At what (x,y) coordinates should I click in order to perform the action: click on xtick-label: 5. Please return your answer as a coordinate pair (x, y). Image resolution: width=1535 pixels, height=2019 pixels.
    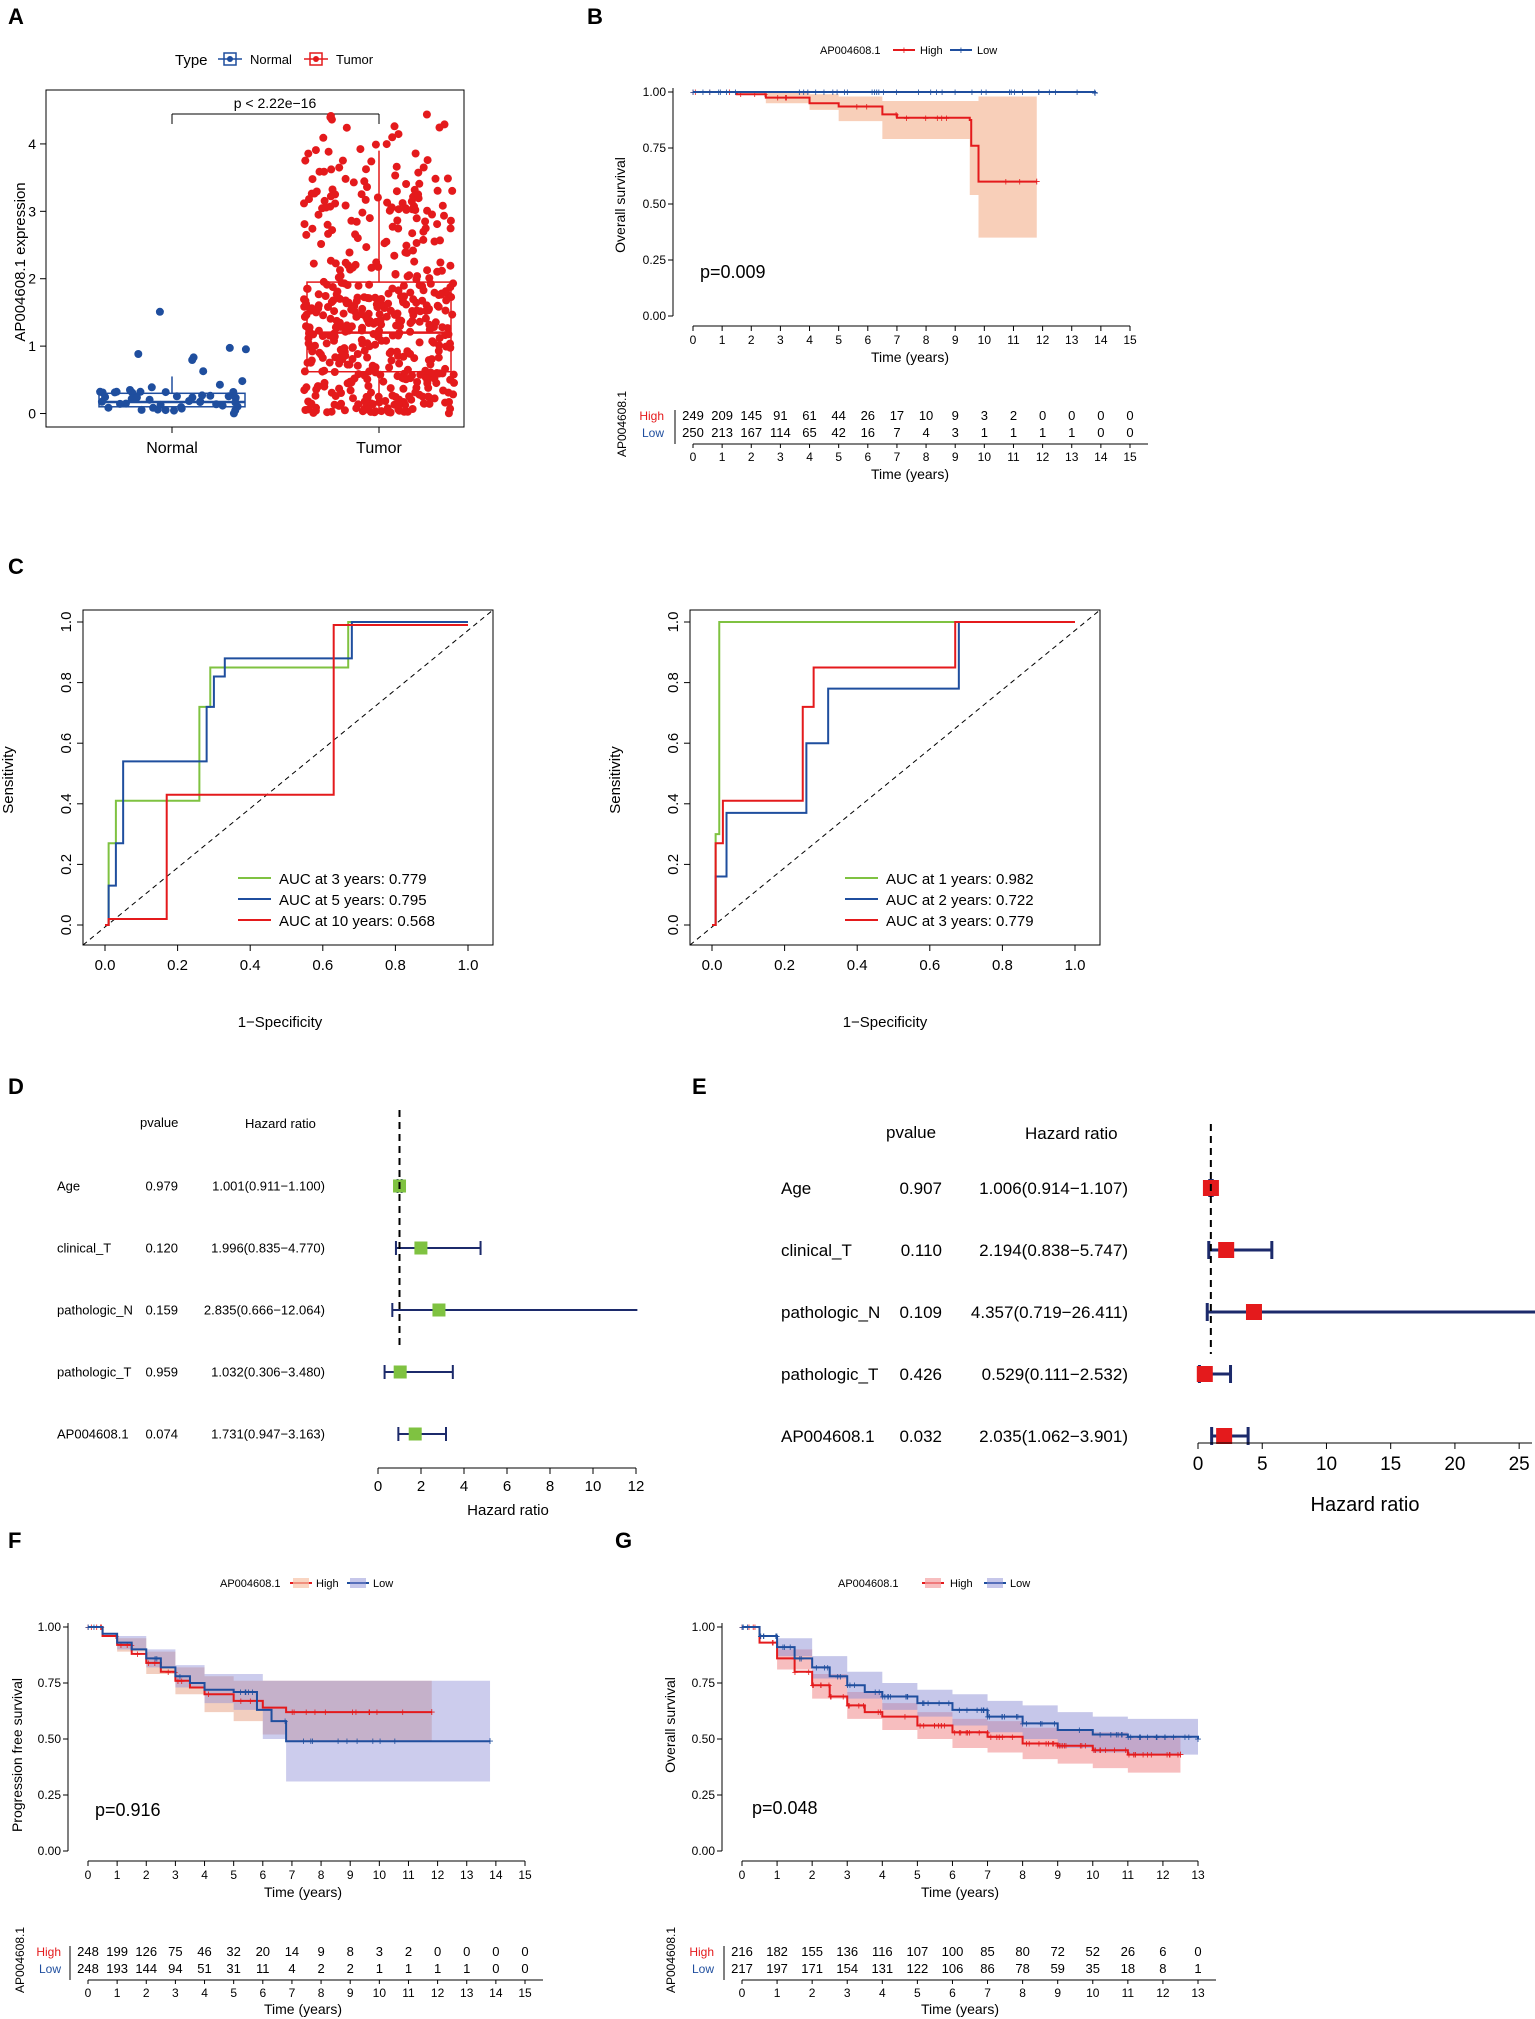
    Looking at the image, I should click on (917, 1875).